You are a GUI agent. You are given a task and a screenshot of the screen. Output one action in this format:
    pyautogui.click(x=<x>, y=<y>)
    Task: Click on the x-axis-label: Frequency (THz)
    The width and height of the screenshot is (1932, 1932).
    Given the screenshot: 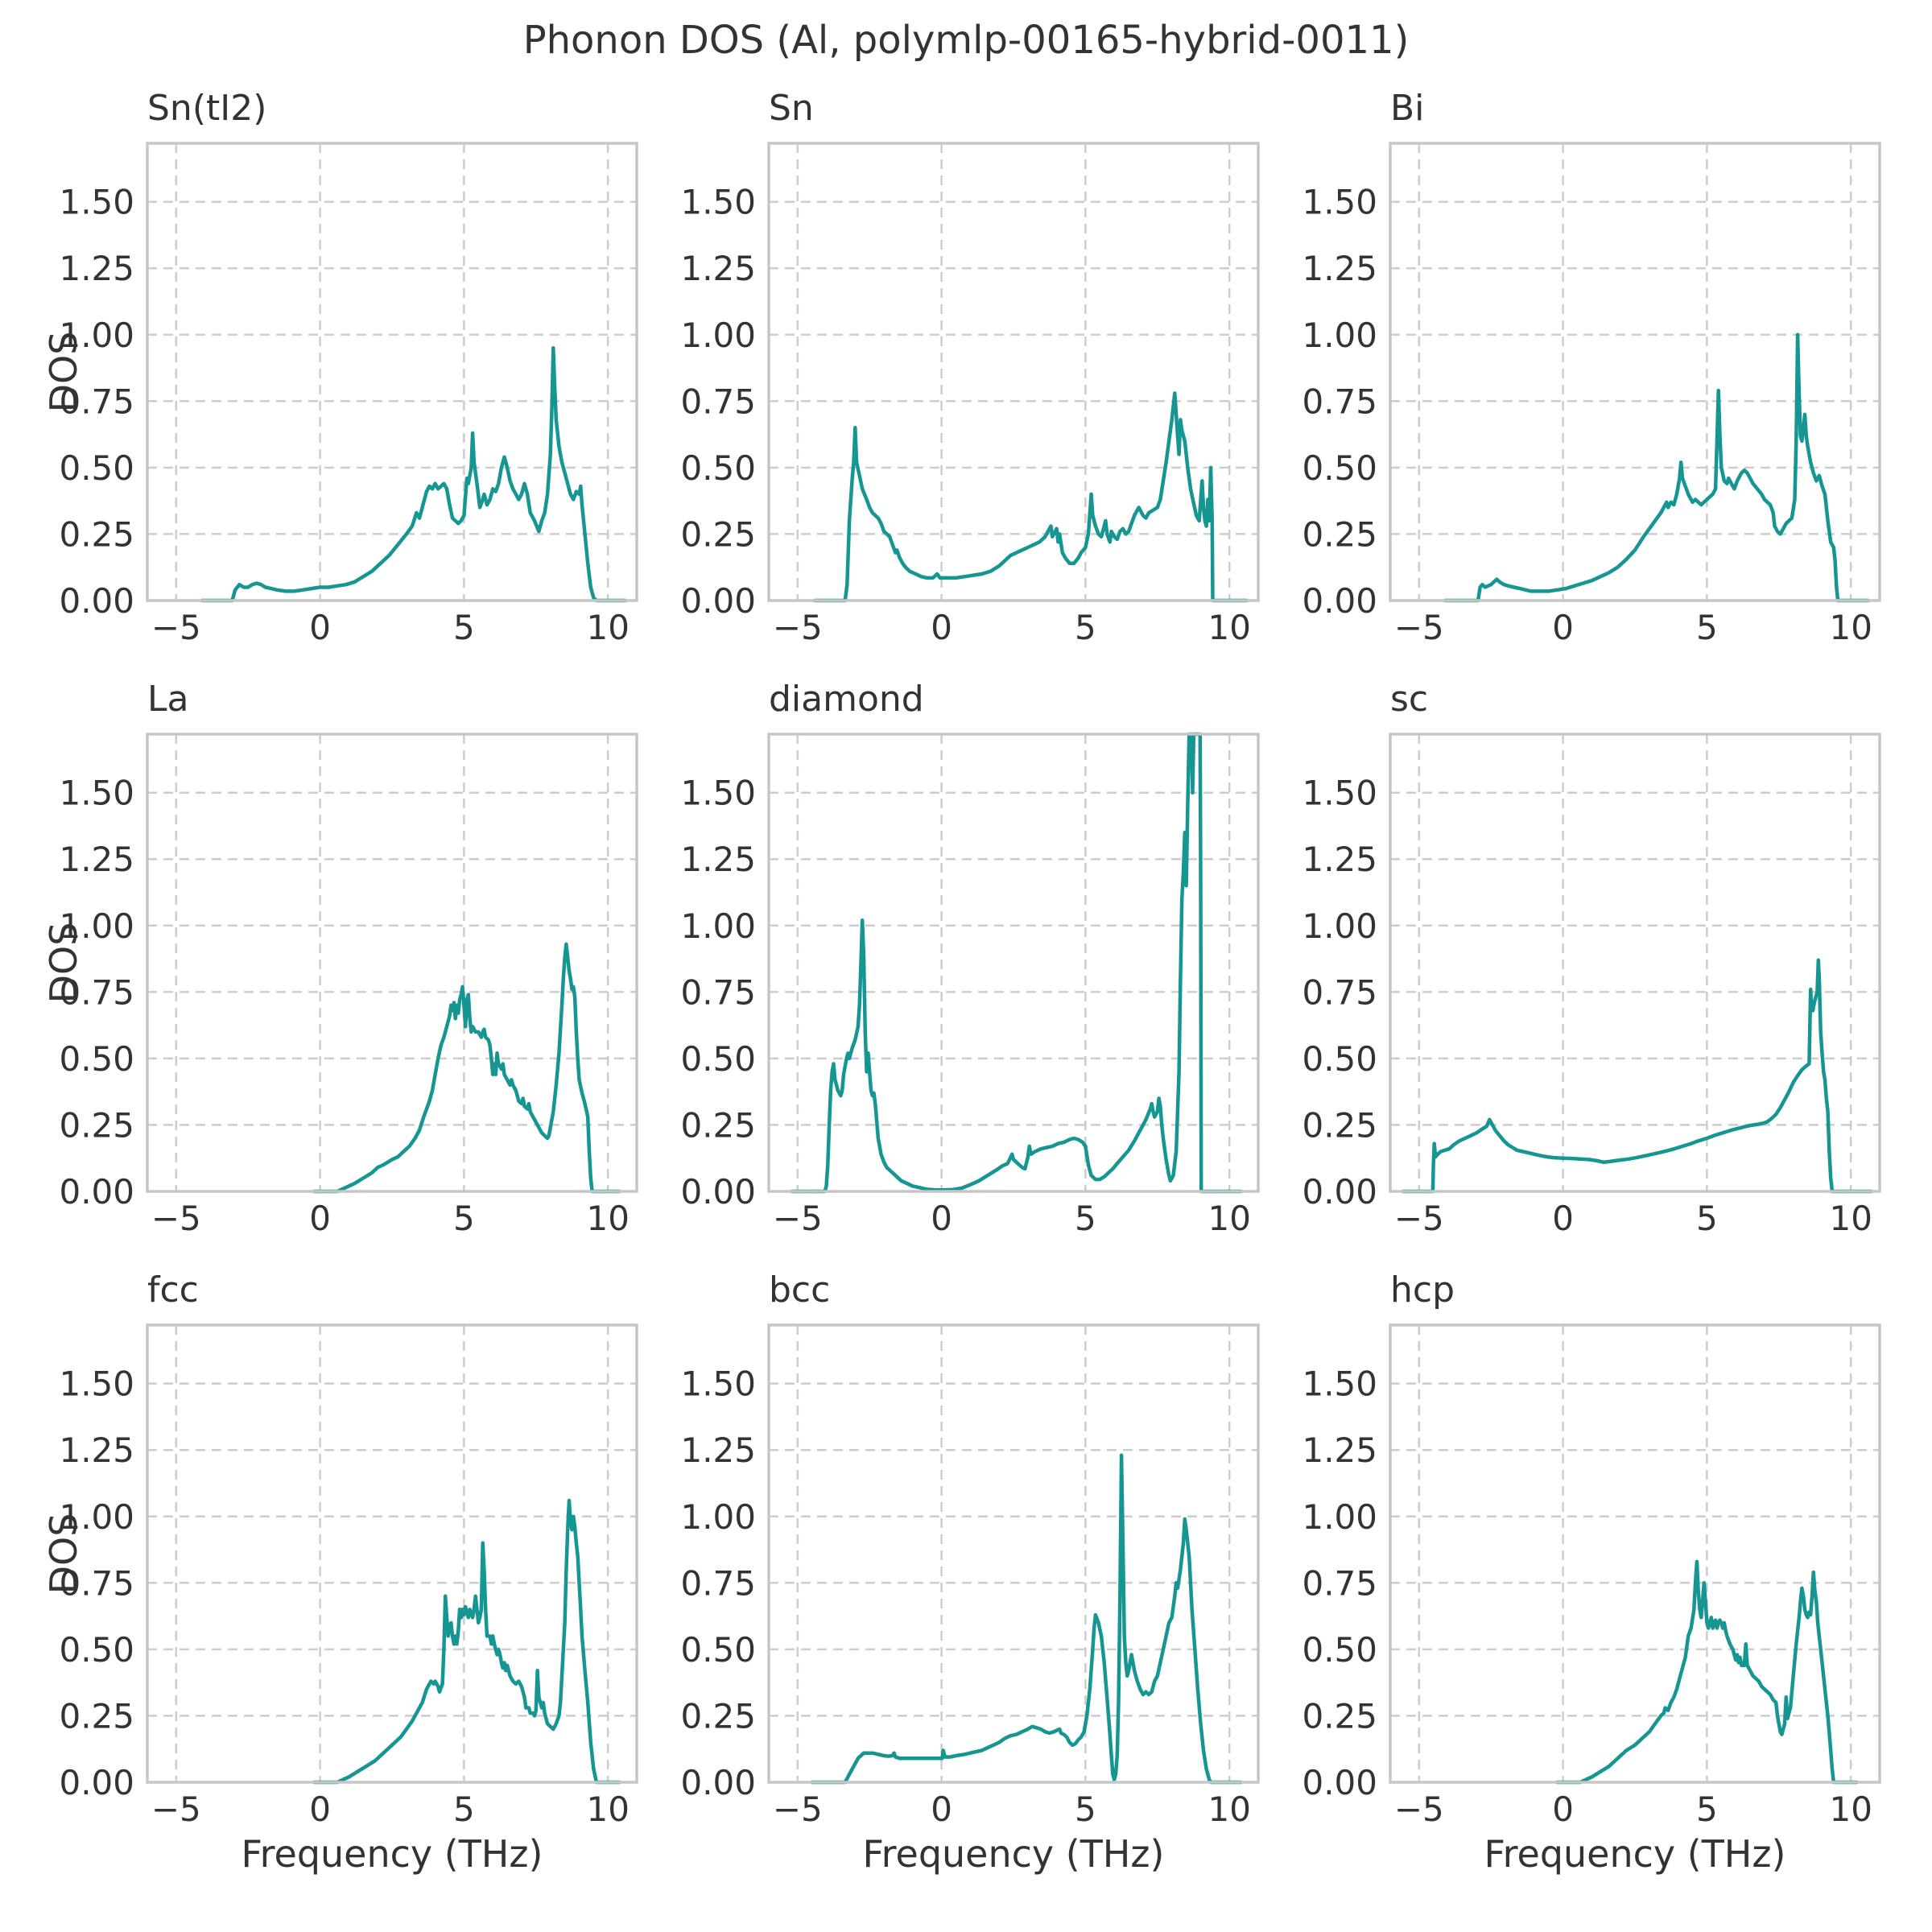 What is the action you would take?
    pyautogui.click(x=392, y=1854)
    